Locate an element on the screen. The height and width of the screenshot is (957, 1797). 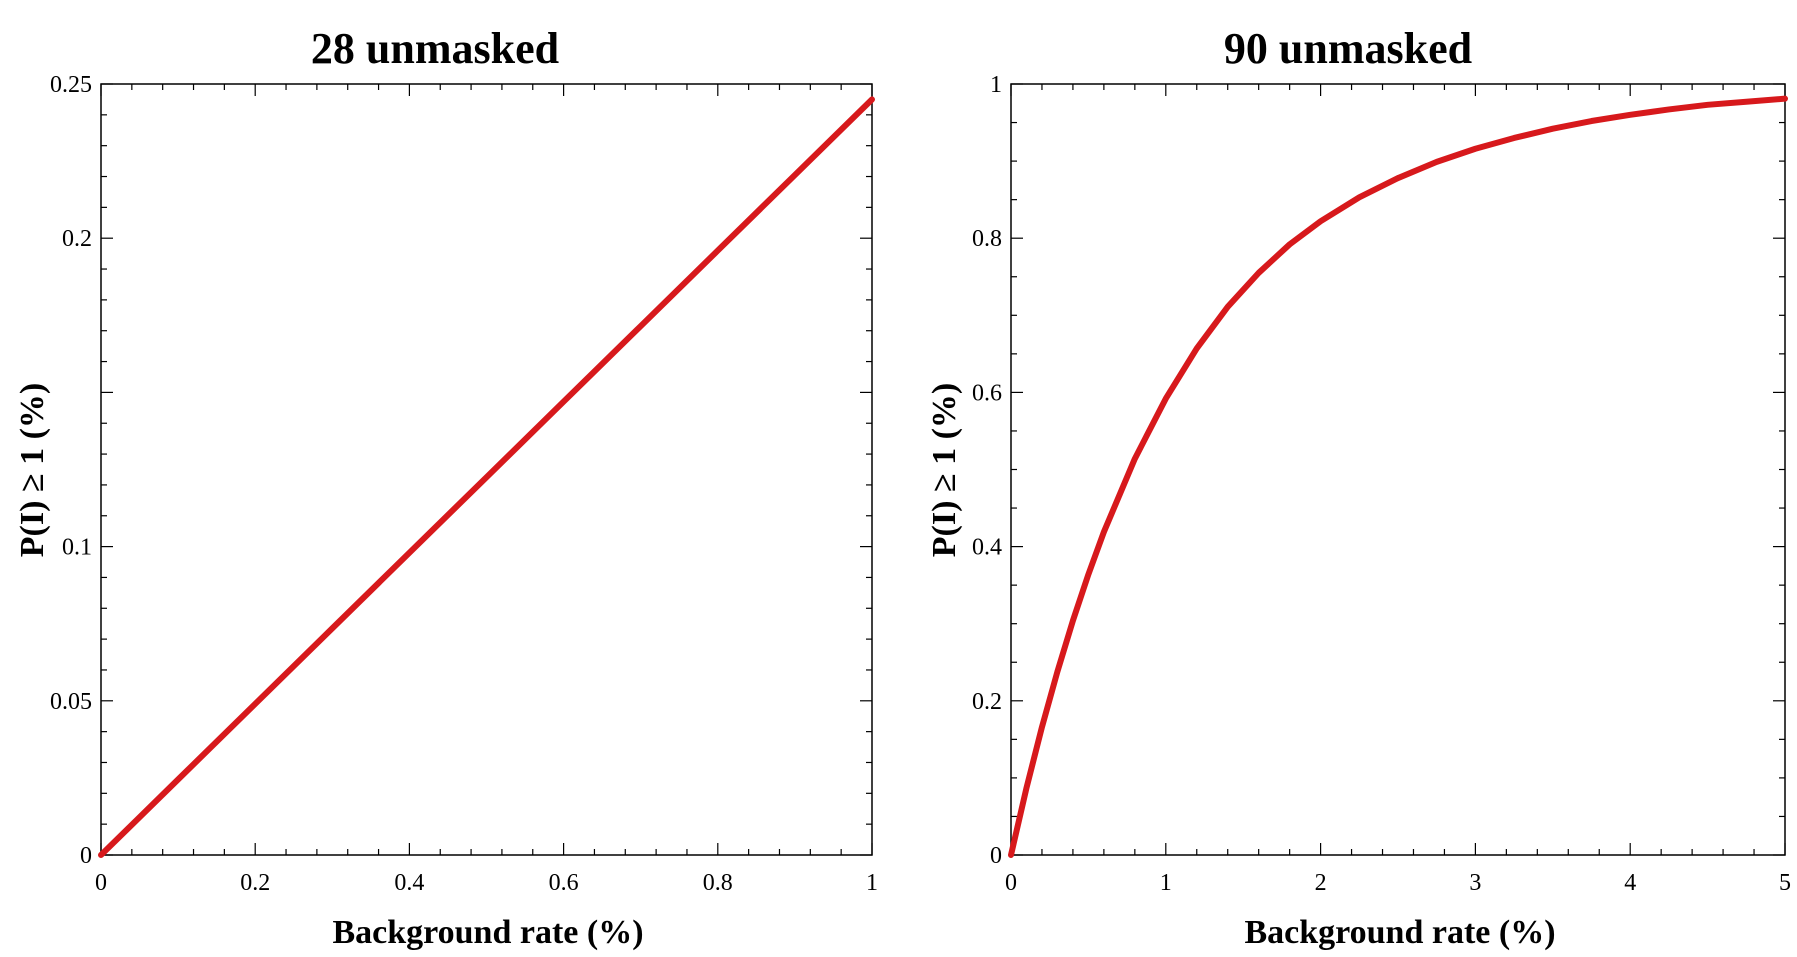
x-axis-label-left: Background rate (%) is located at coordinates (487, 932).